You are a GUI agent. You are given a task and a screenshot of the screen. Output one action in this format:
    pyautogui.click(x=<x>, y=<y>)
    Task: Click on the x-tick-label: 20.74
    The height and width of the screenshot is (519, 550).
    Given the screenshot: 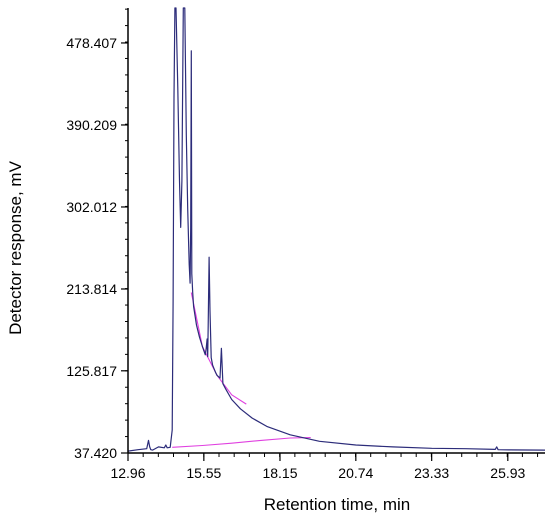 What is the action you would take?
    pyautogui.click(x=355, y=473)
    